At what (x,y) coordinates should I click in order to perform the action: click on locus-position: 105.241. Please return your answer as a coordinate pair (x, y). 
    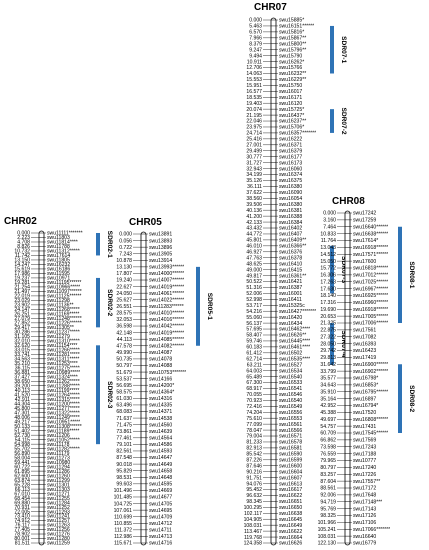
    Looking at the image, I should click on (327, 530).